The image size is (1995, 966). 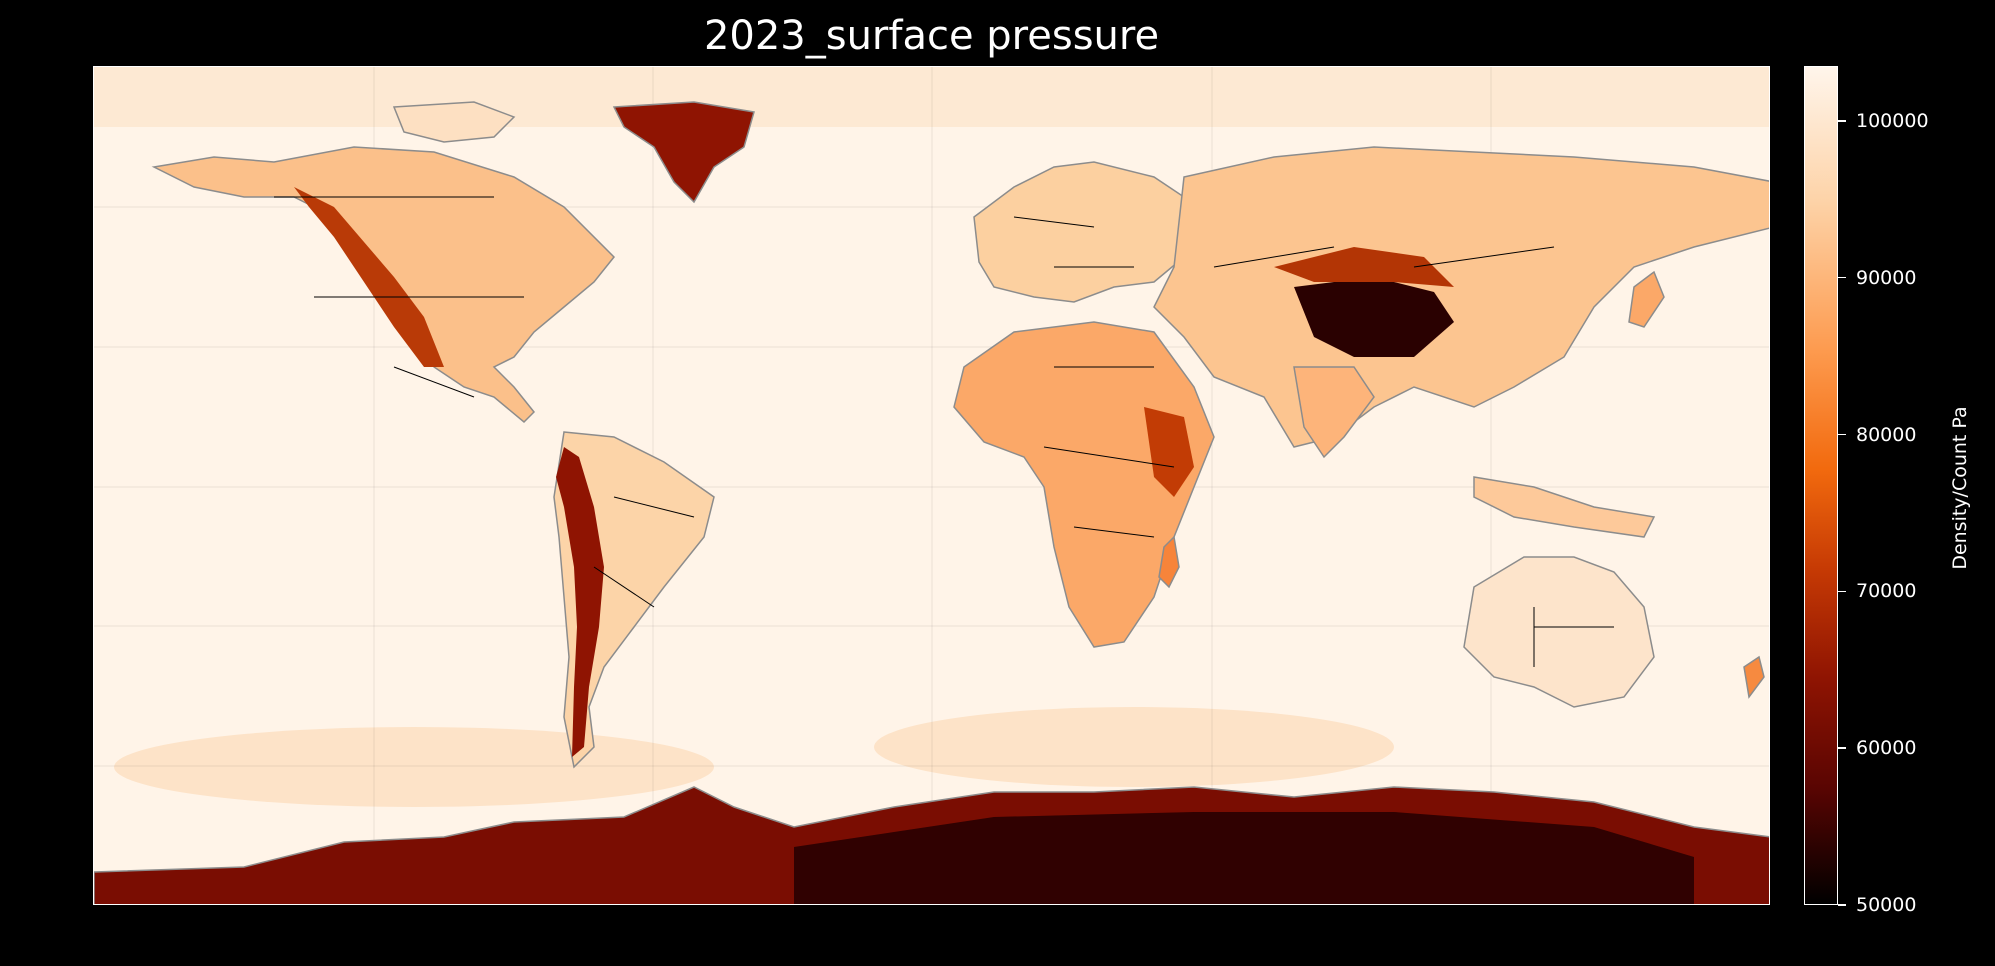 What do you see at coordinates (580, 602) in the screenshot?
I see `andes` at bounding box center [580, 602].